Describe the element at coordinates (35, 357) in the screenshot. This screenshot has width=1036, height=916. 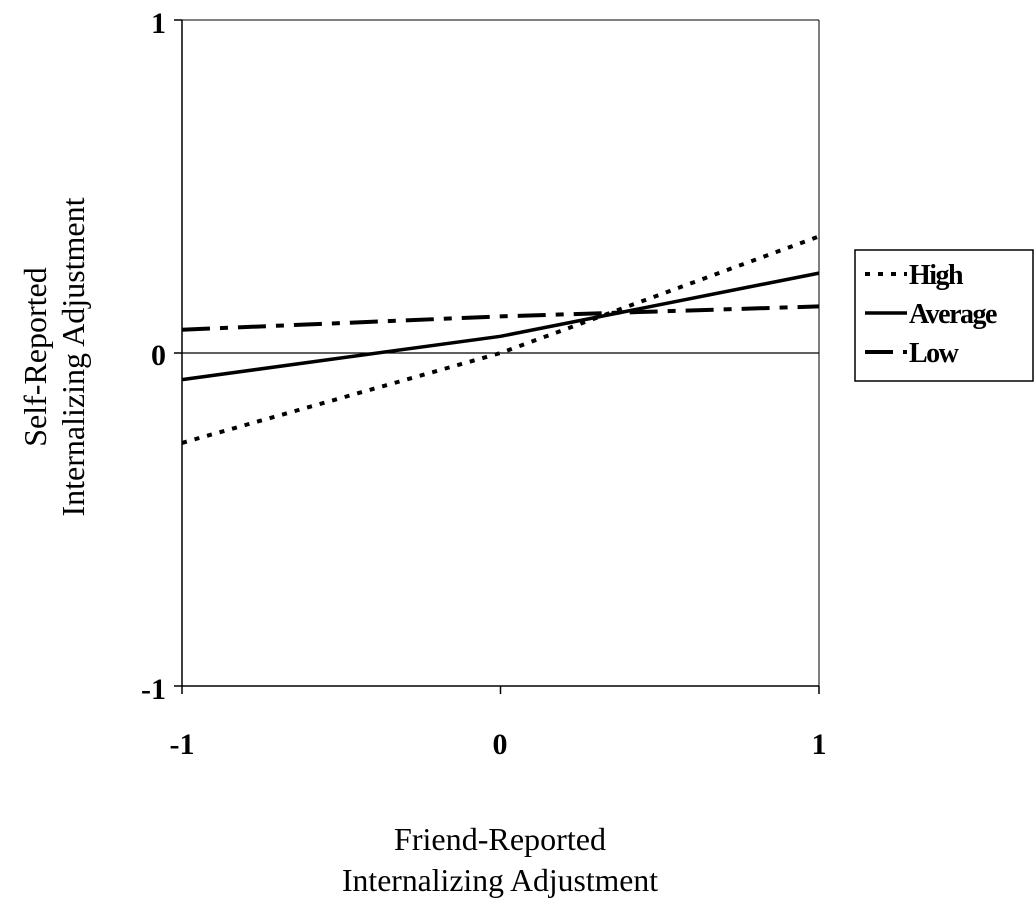
I see `y-axis-title-line1: Self-Reported` at that location.